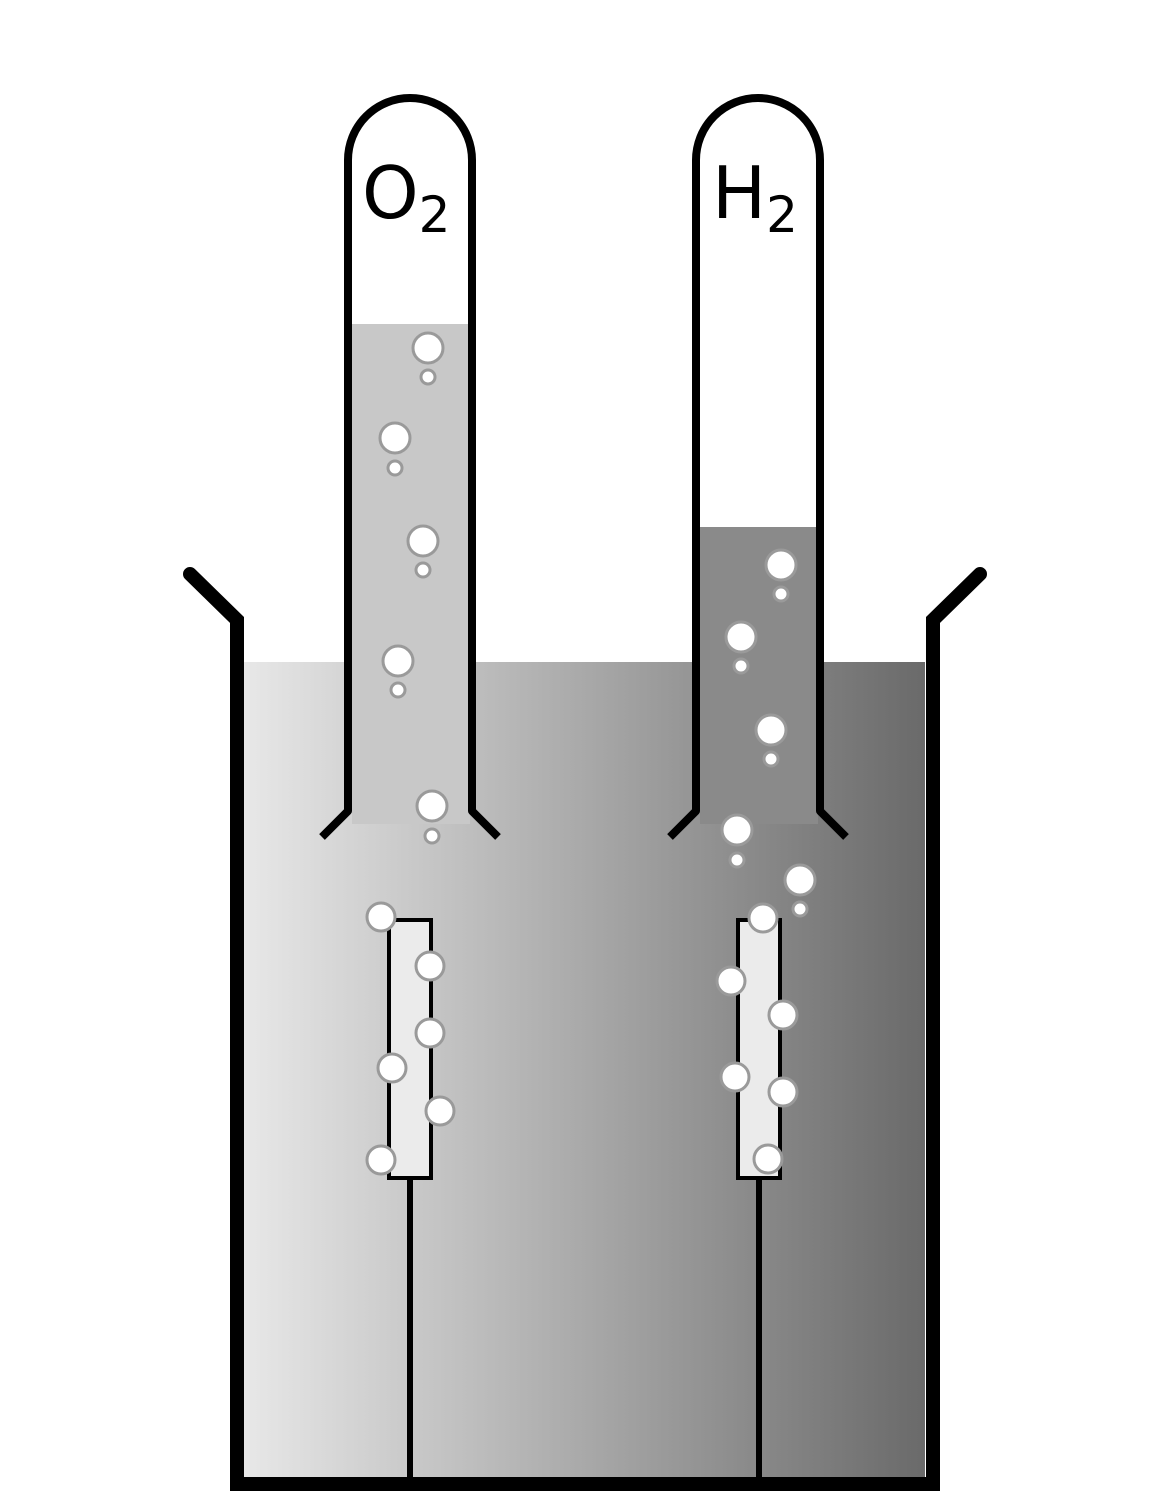 This screenshot has width=1164, height=1496. Describe the element at coordinates (411, 574) in the screenshot. I see `o2-tube-liquid` at that location.